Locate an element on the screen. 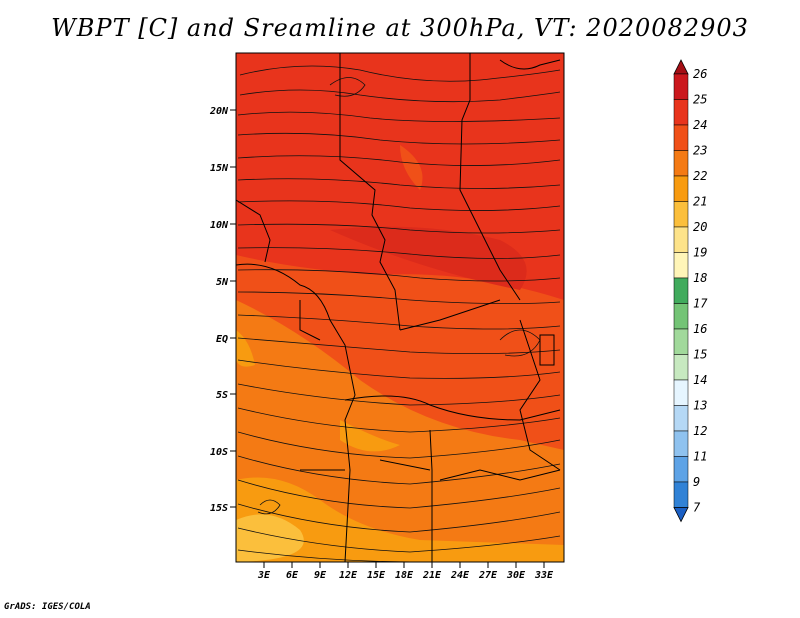 Image resolution: width=800 pixels, height=618 pixels. lon-label-21e: 21E is located at coordinates (432, 575).